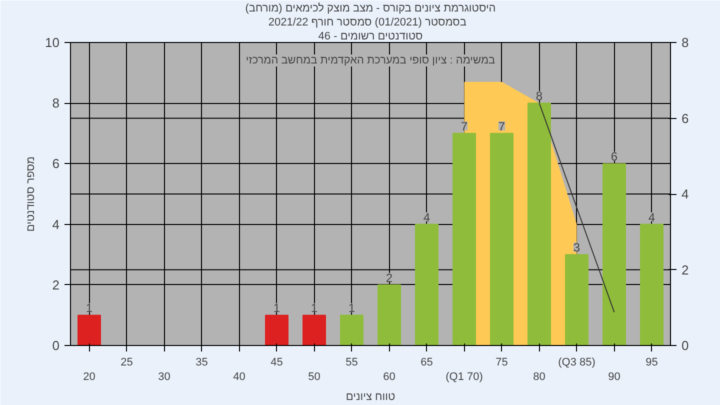 This screenshot has height=405, width=720. What do you see at coordinates (539, 96) in the screenshot?
I see `data-label: 8` at bounding box center [539, 96].